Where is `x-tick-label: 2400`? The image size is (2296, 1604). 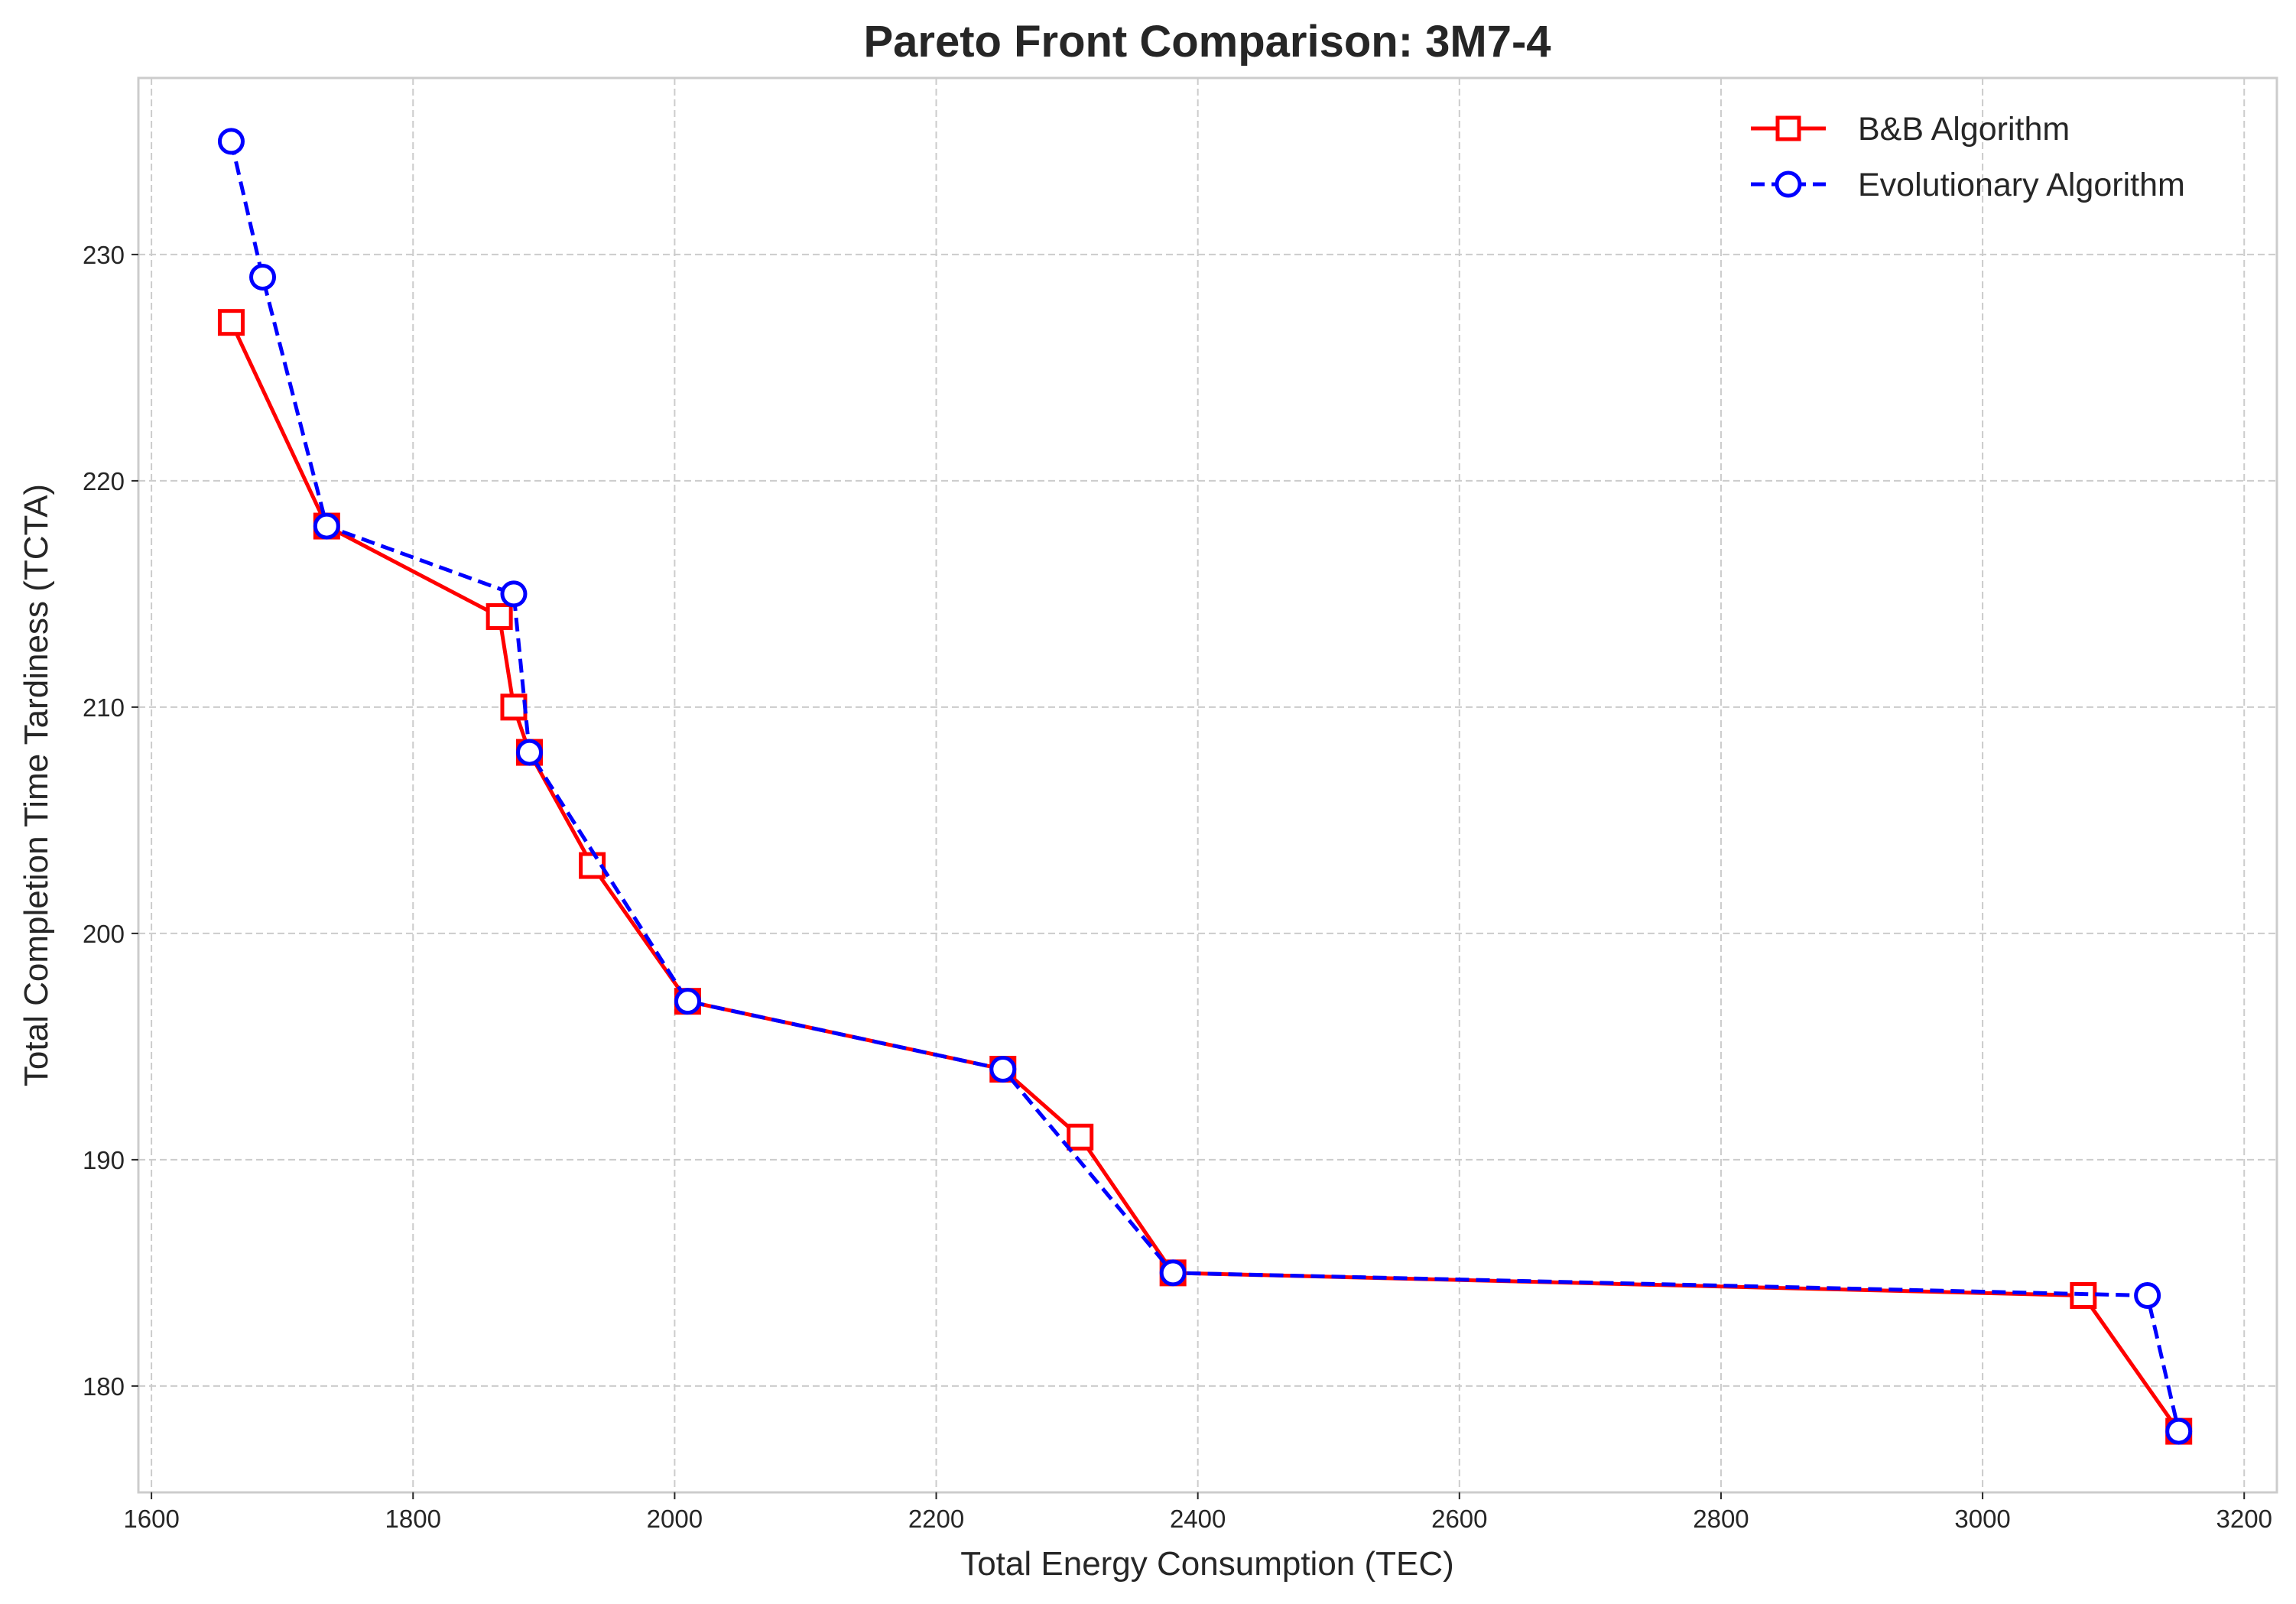 x-tick-label: 2400 is located at coordinates (1198, 1519).